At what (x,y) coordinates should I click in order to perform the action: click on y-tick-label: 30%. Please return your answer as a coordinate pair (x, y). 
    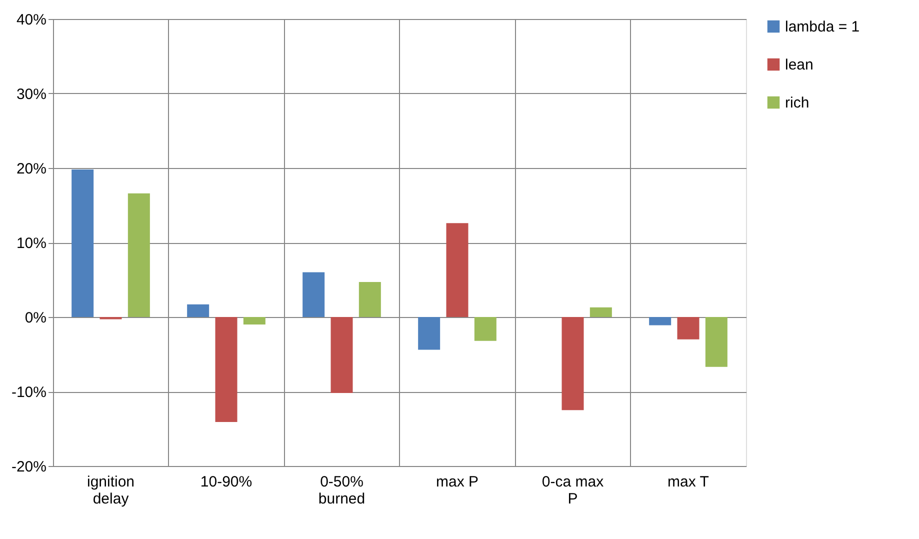
    Looking at the image, I should click on (31, 94).